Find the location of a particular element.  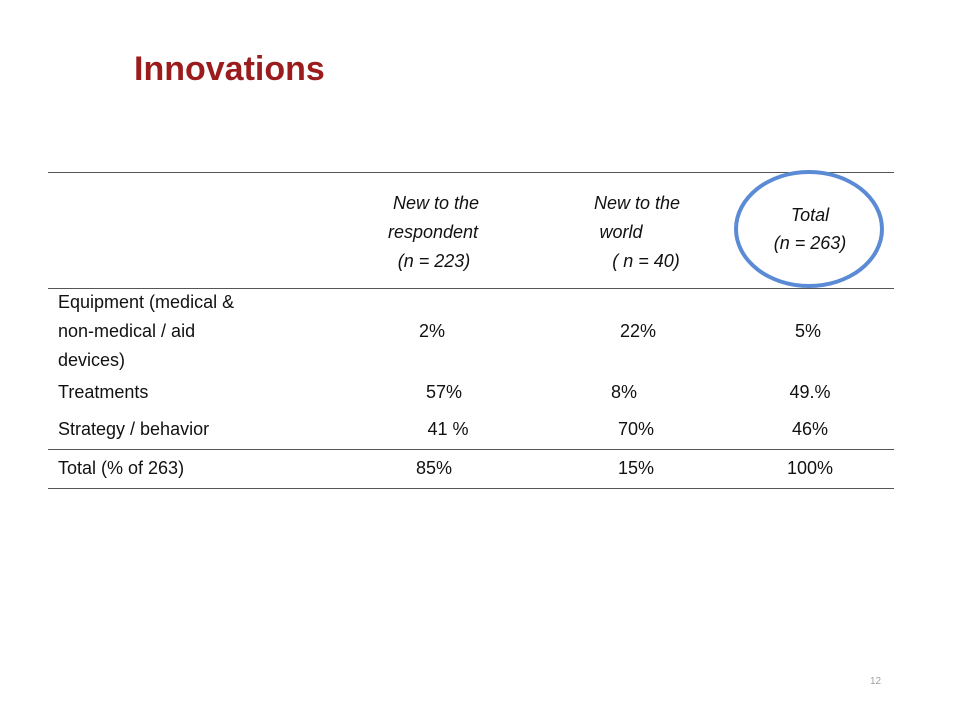

table-cell: 5% is located at coordinates (807, 331).